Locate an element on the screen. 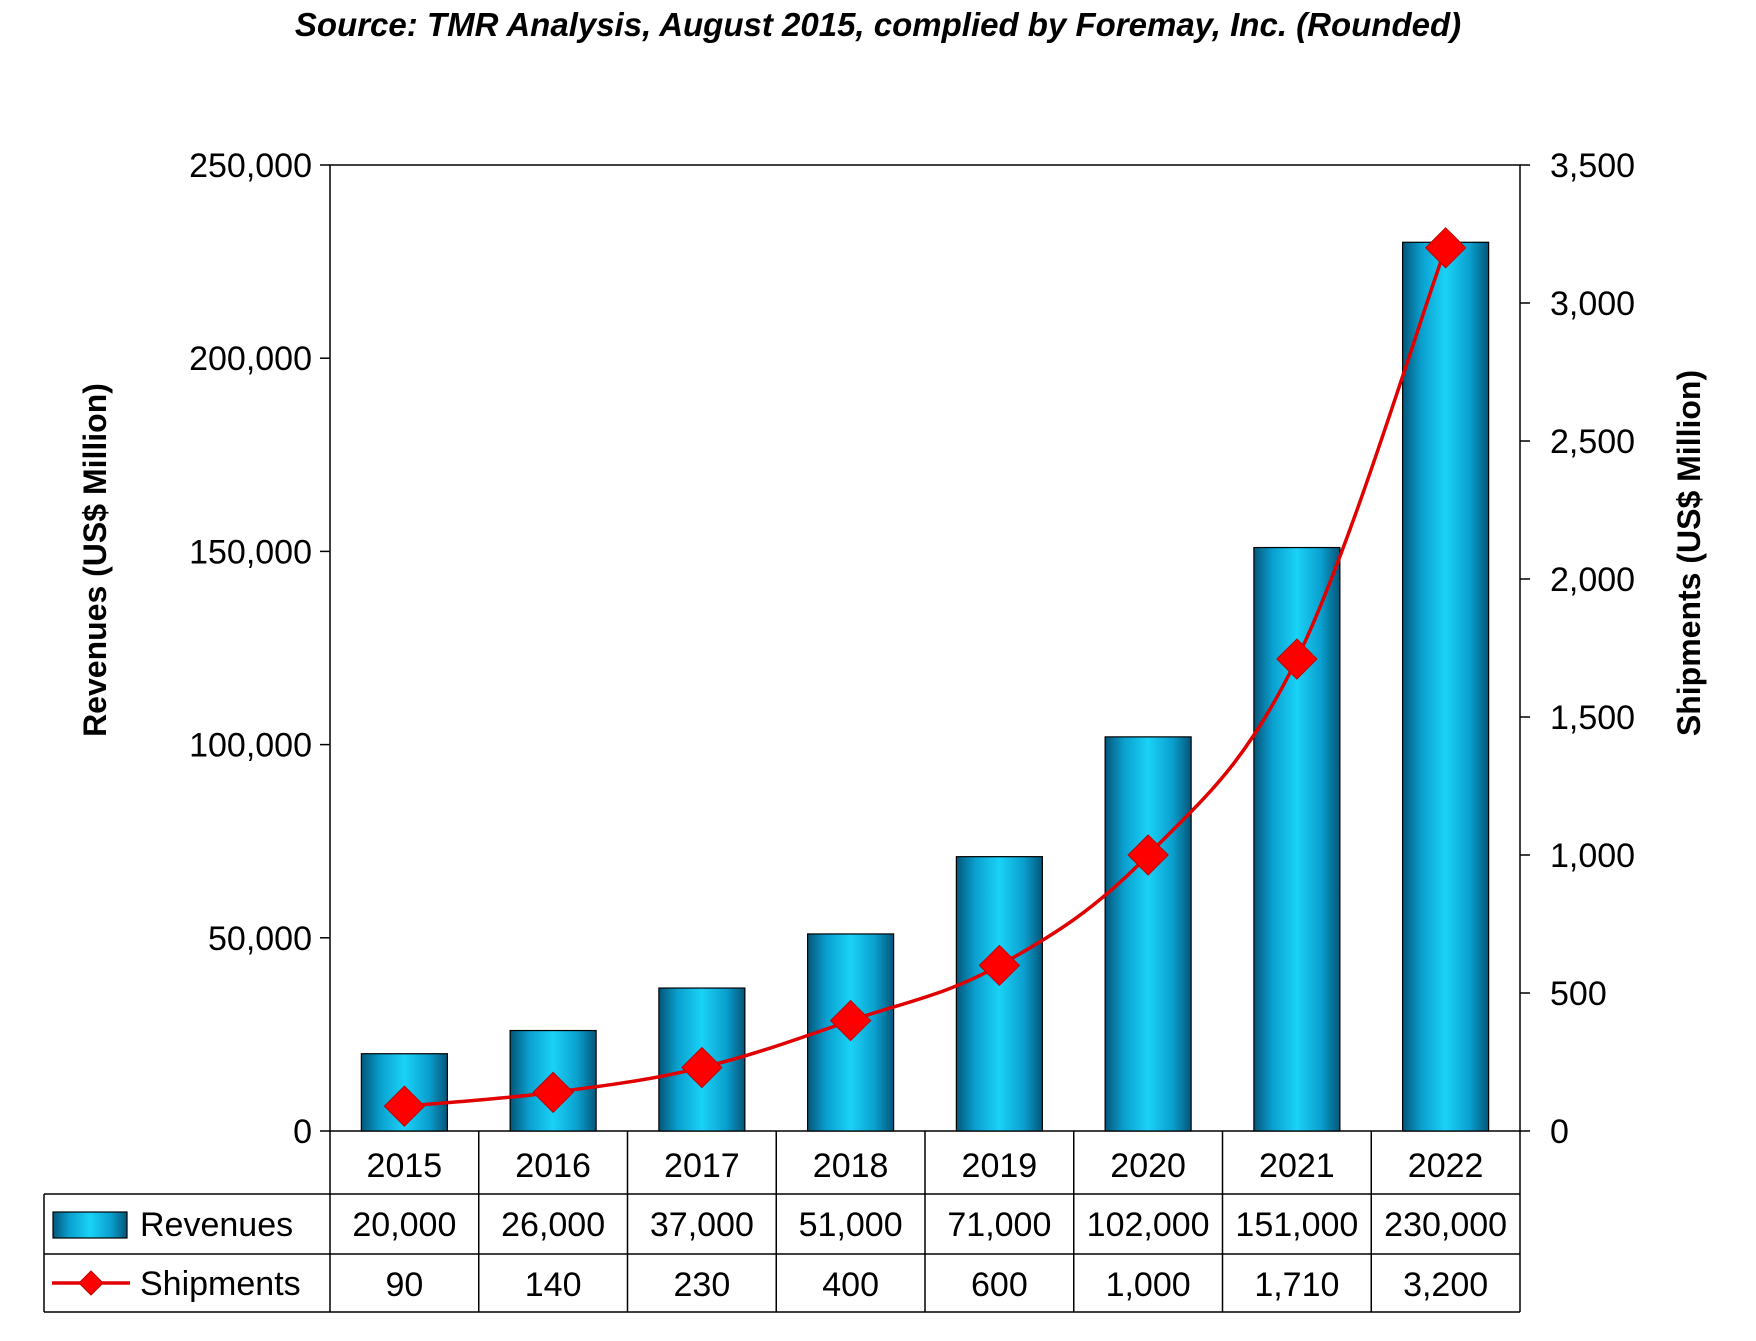 The width and height of the screenshot is (1756, 1341). shipments-legend-label: Shipments is located at coordinates (220, 1284).